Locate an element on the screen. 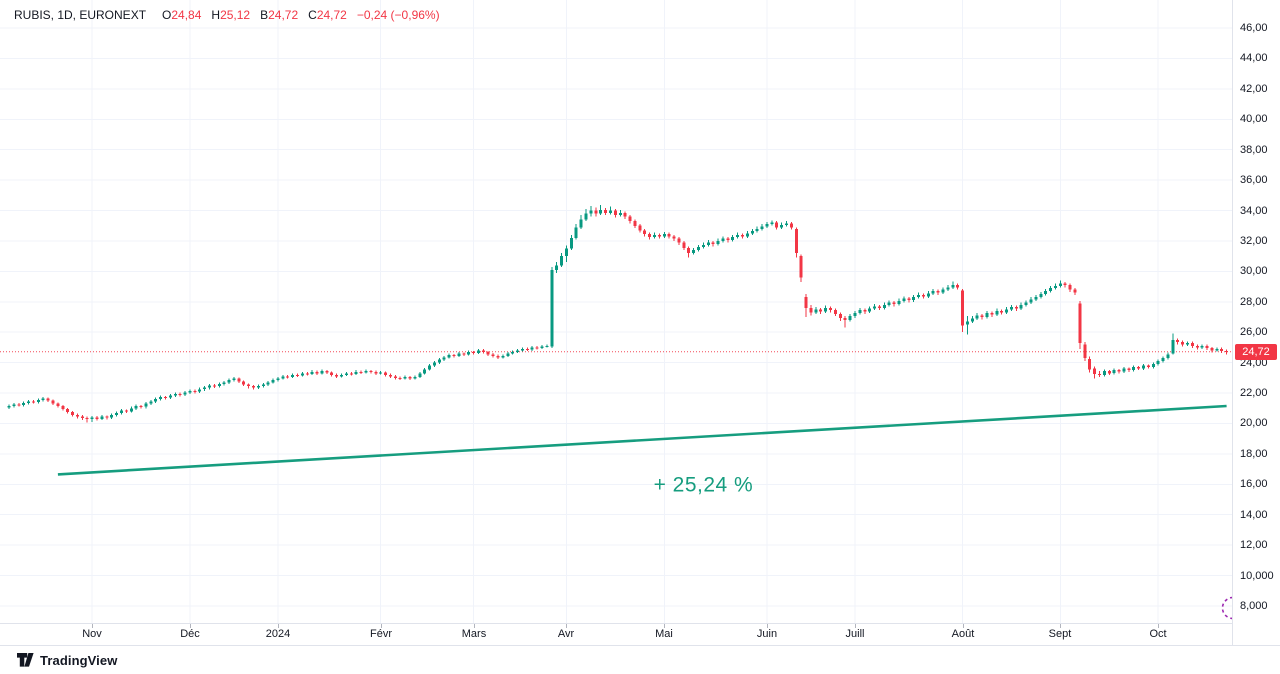 The width and height of the screenshot is (1280, 674). price-axis-label: 12,00 is located at coordinates (1254, 545).